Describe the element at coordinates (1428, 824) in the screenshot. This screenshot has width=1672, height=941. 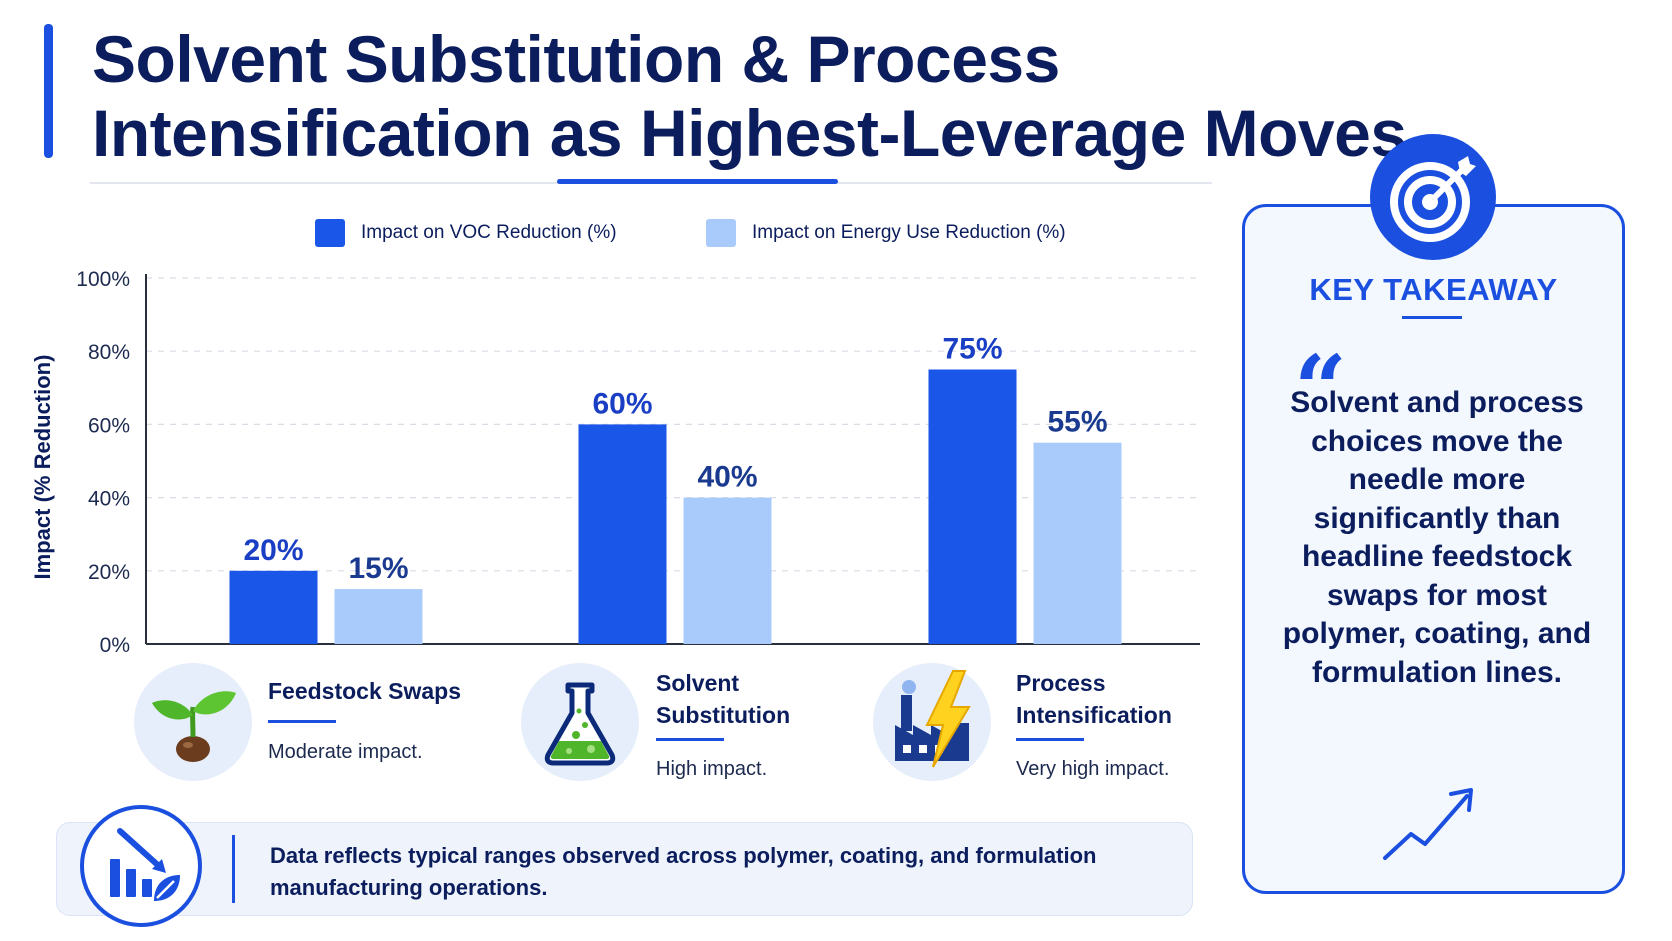
I see `trend-up-icon` at that location.